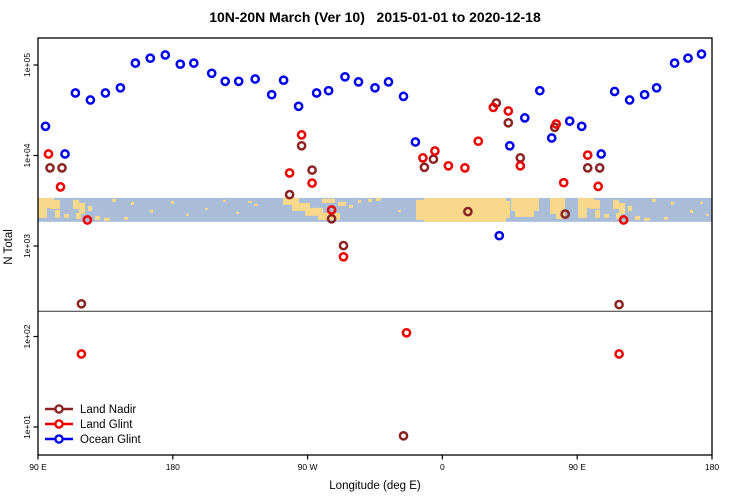 The height and width of the screenshot is (500, 750). Describe the element at coordinates (108, 410) in the screenshot. I see `legend-label: Land Nadir` at that location.